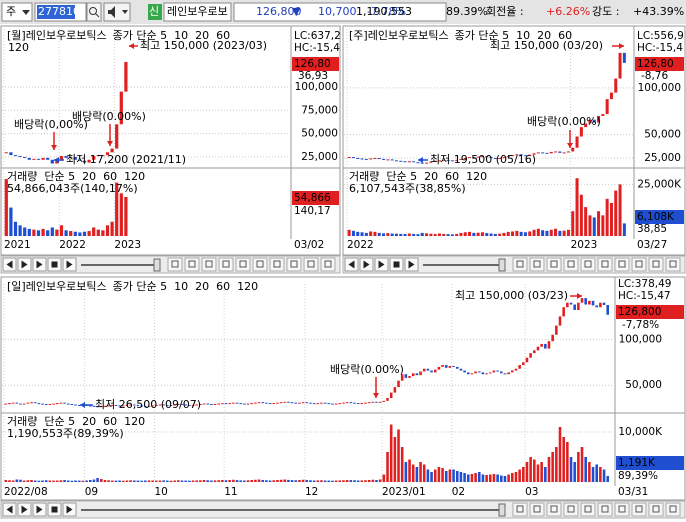 The width and height of the screenshot is (686, 522). I want to click on volume-last-box, so click(659, 217).